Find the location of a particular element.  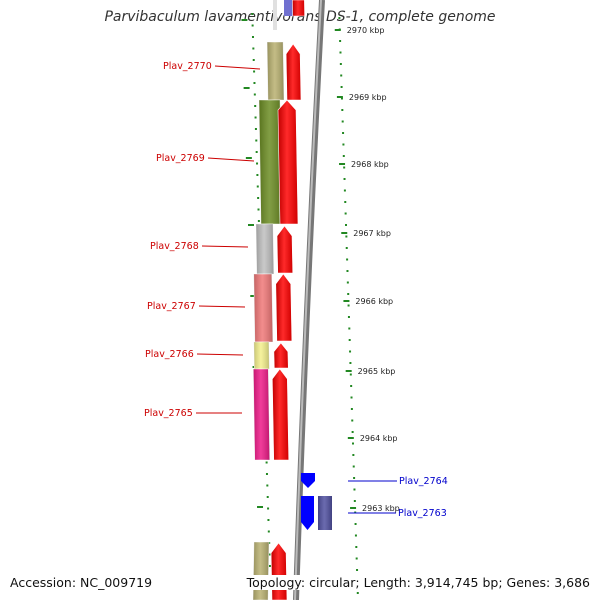

gene-label: Plav_2767 is located at coordinates (171, 306).